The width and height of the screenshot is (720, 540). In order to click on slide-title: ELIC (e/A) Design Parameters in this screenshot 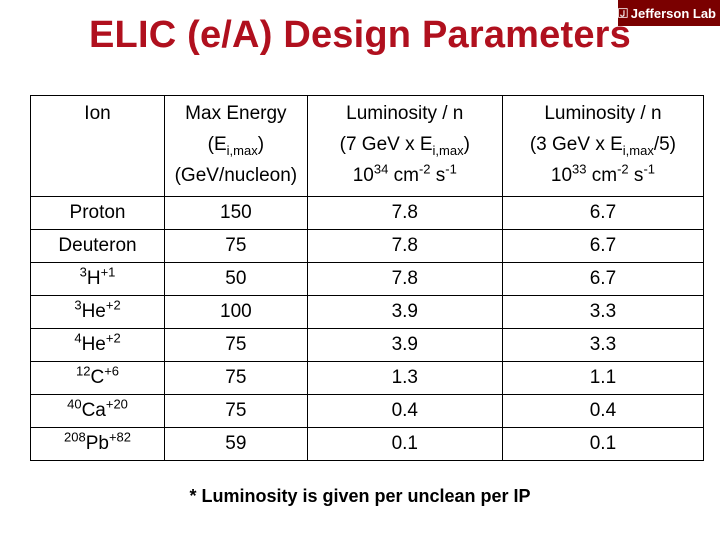, I will do `click(360, 35)`.